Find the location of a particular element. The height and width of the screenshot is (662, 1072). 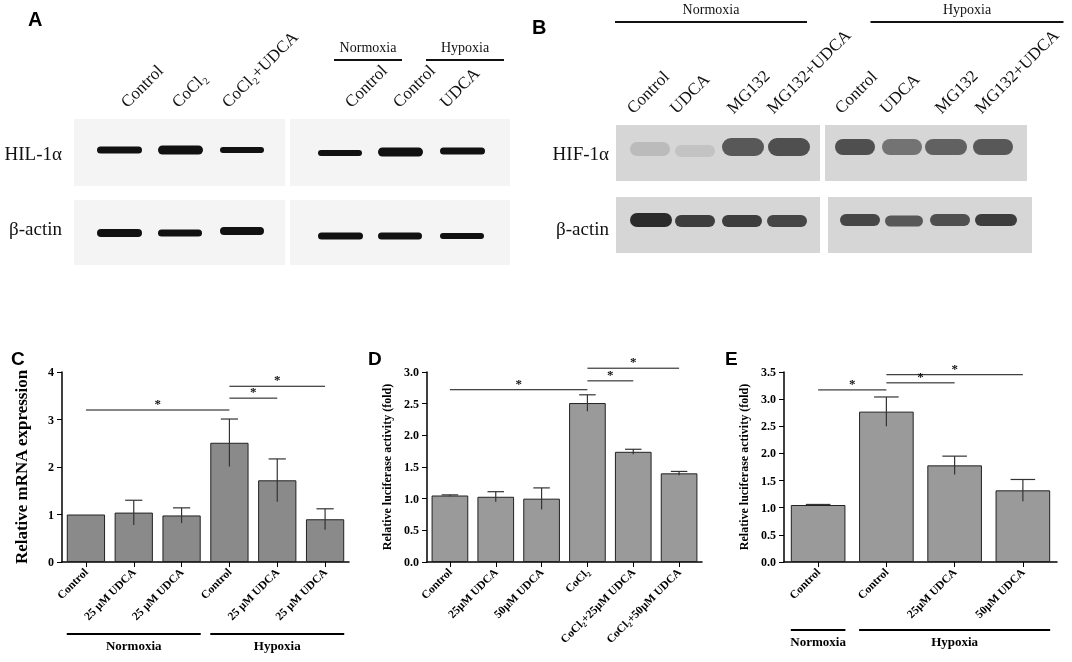

text: HIF-1α is located at coordinates (580, 154).